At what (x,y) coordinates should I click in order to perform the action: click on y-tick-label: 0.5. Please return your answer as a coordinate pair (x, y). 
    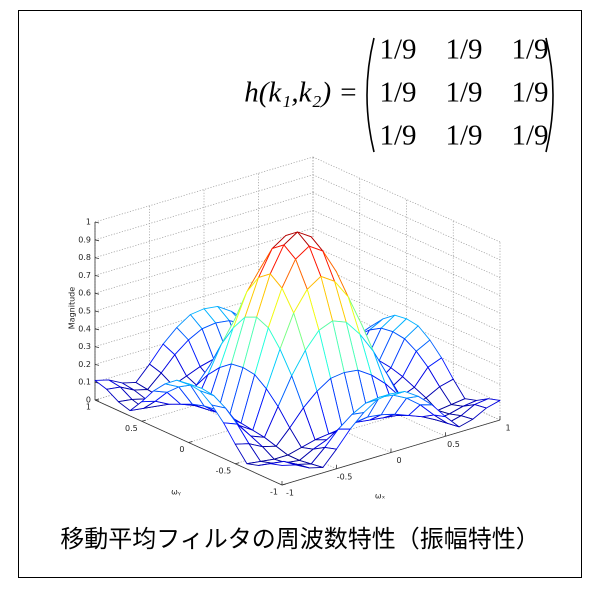
    Looking at the image, I should click on (131, 428).